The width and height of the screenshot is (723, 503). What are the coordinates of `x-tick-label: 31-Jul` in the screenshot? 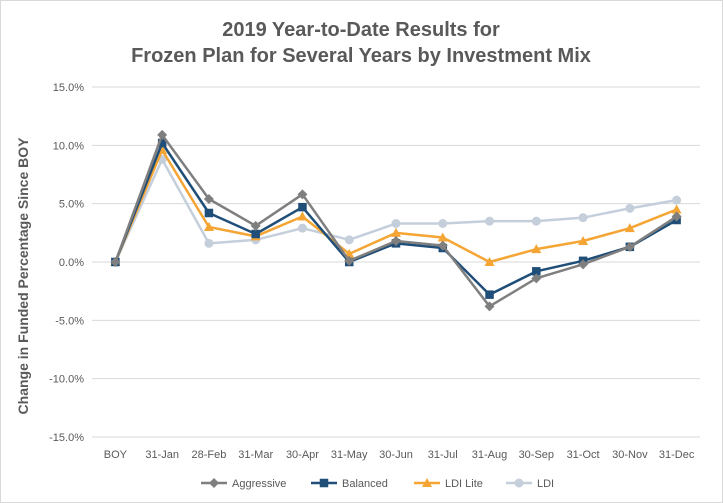 It's located at (443, 455).